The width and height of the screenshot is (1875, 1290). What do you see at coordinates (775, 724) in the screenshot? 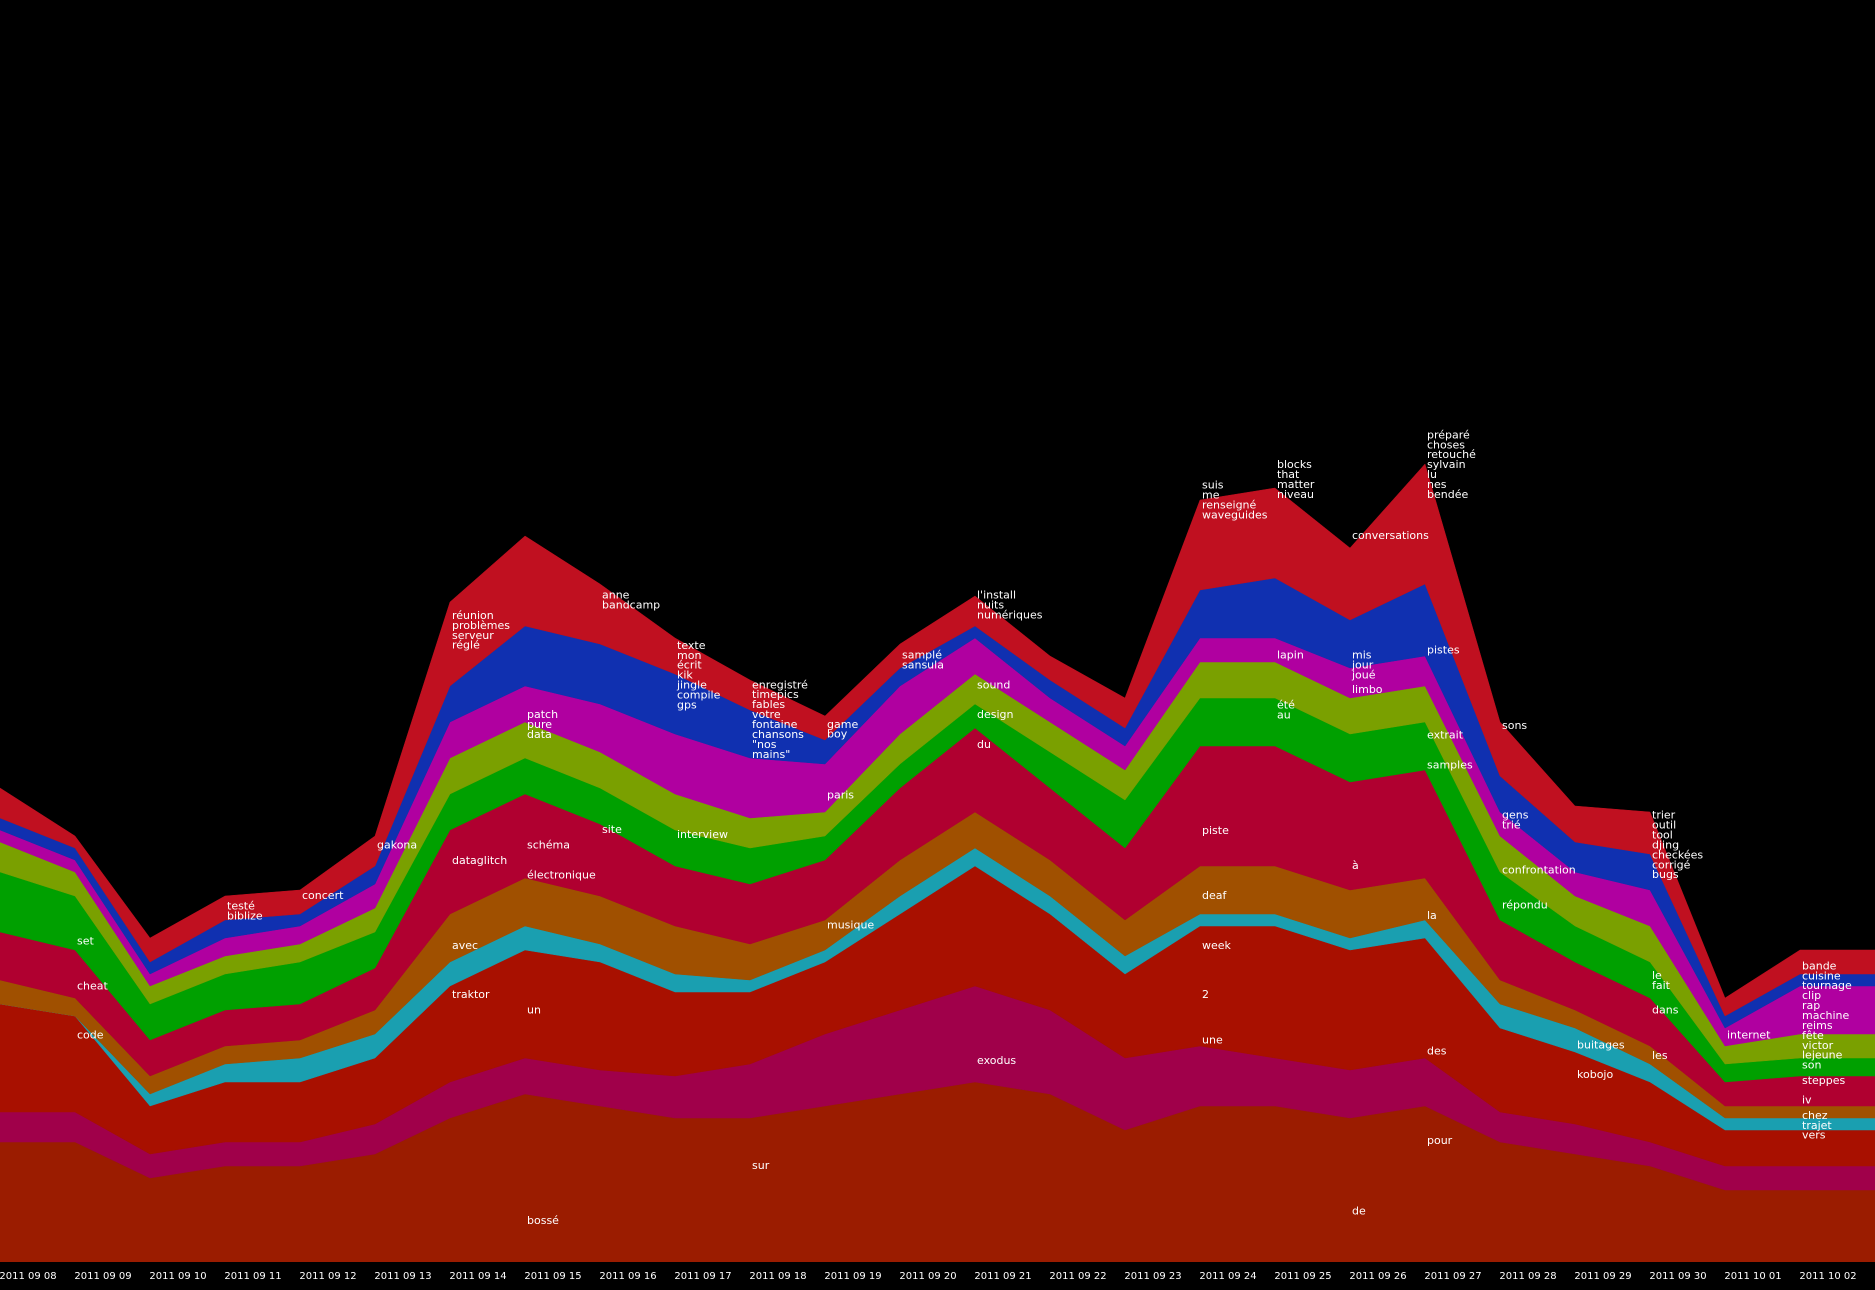
I see `word-label: fontaine` at bounding box center [775, 724].